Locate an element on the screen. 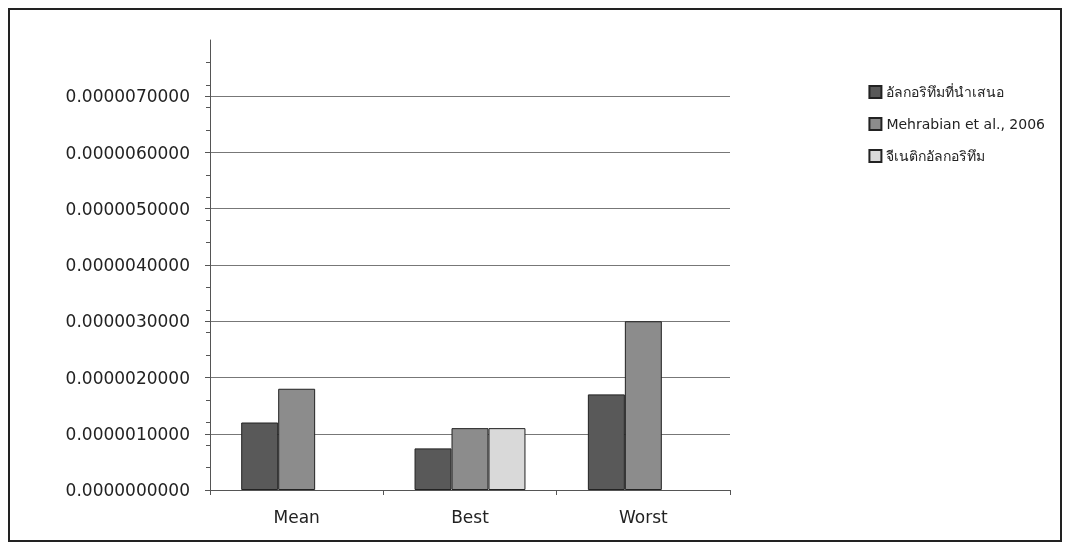  x-tick-label: Mean is located at coordinates (296, 516).